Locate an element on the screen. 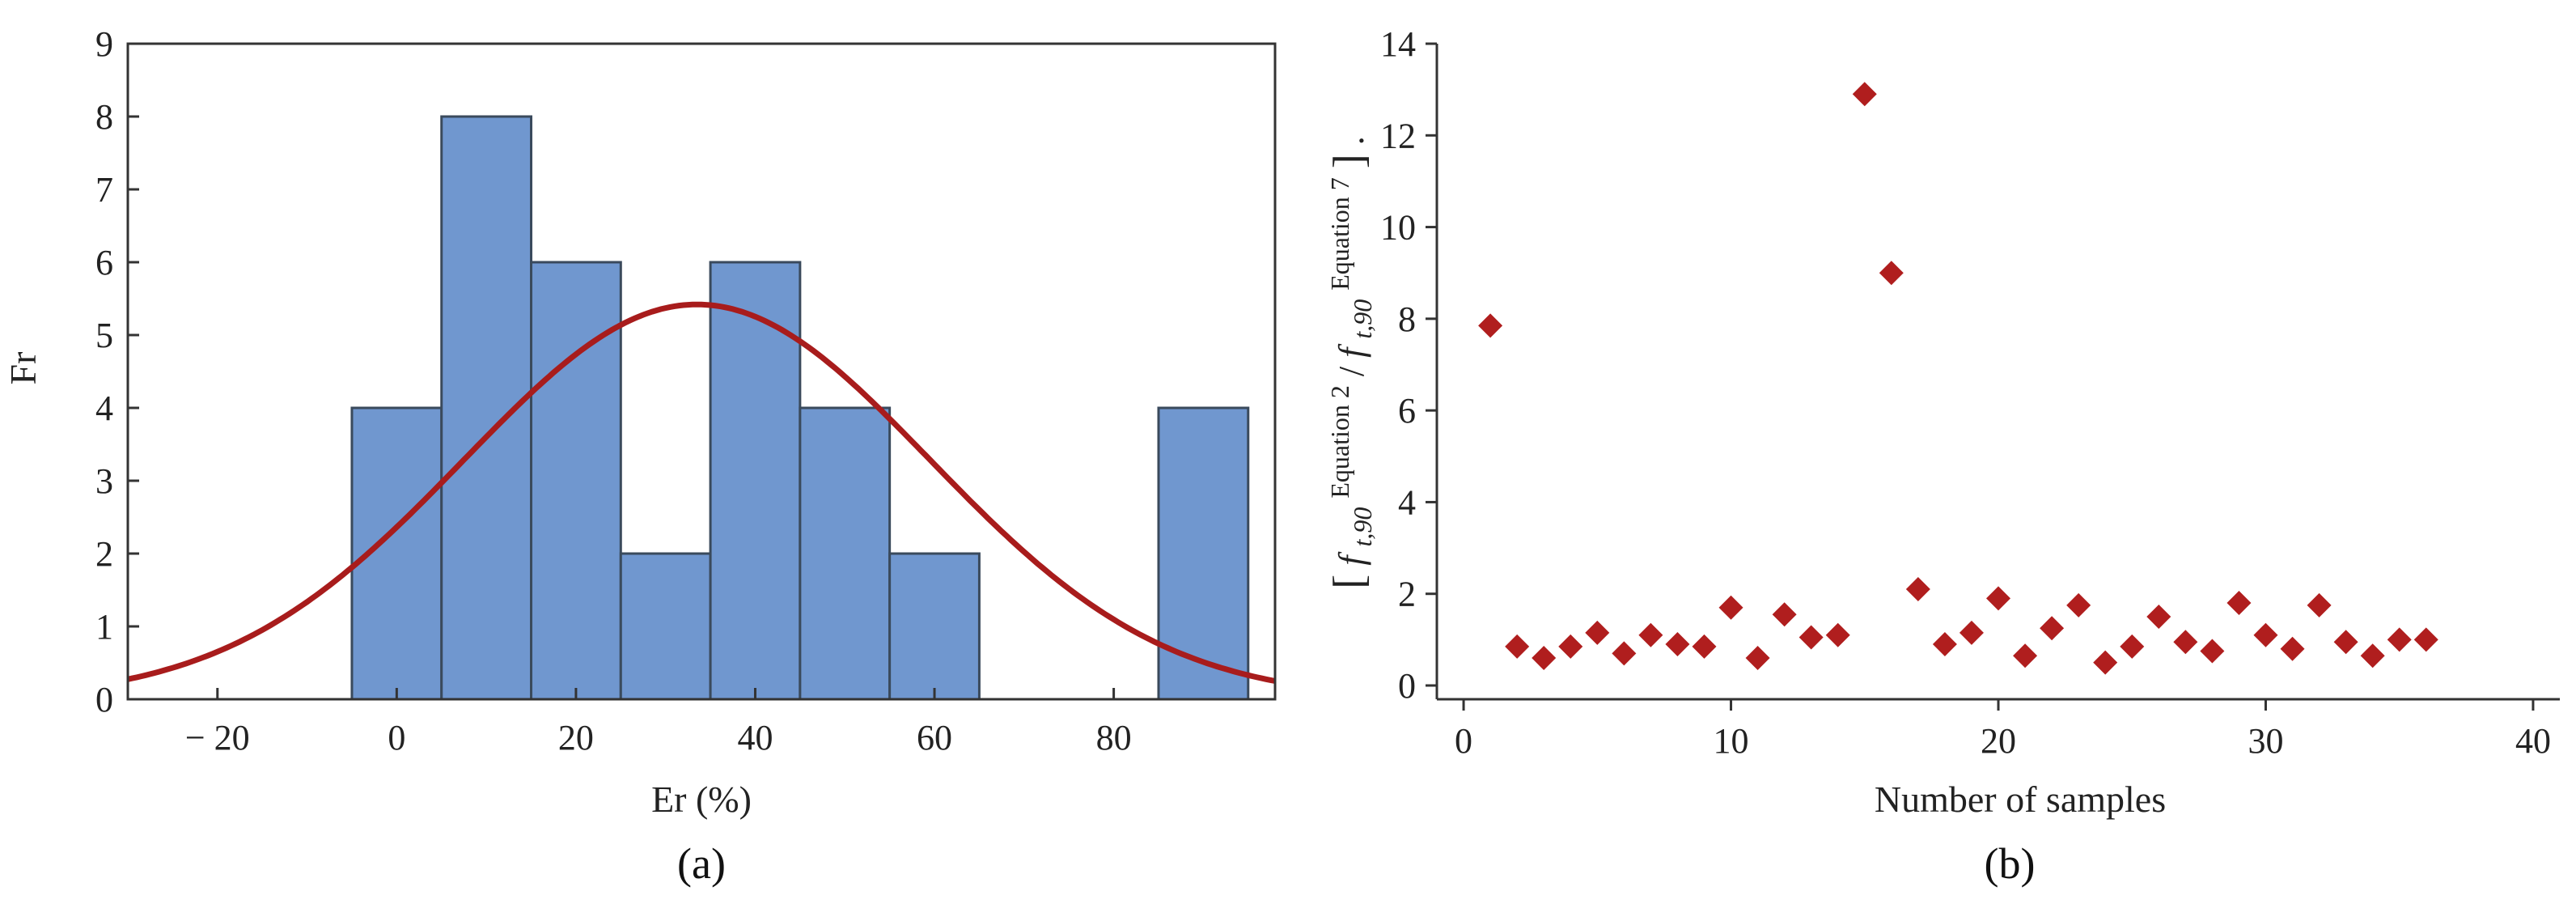 Image resolution: width=2576 pixels, height=904 pixels. y-title-slash: / is located at coordinates (1351, 367).